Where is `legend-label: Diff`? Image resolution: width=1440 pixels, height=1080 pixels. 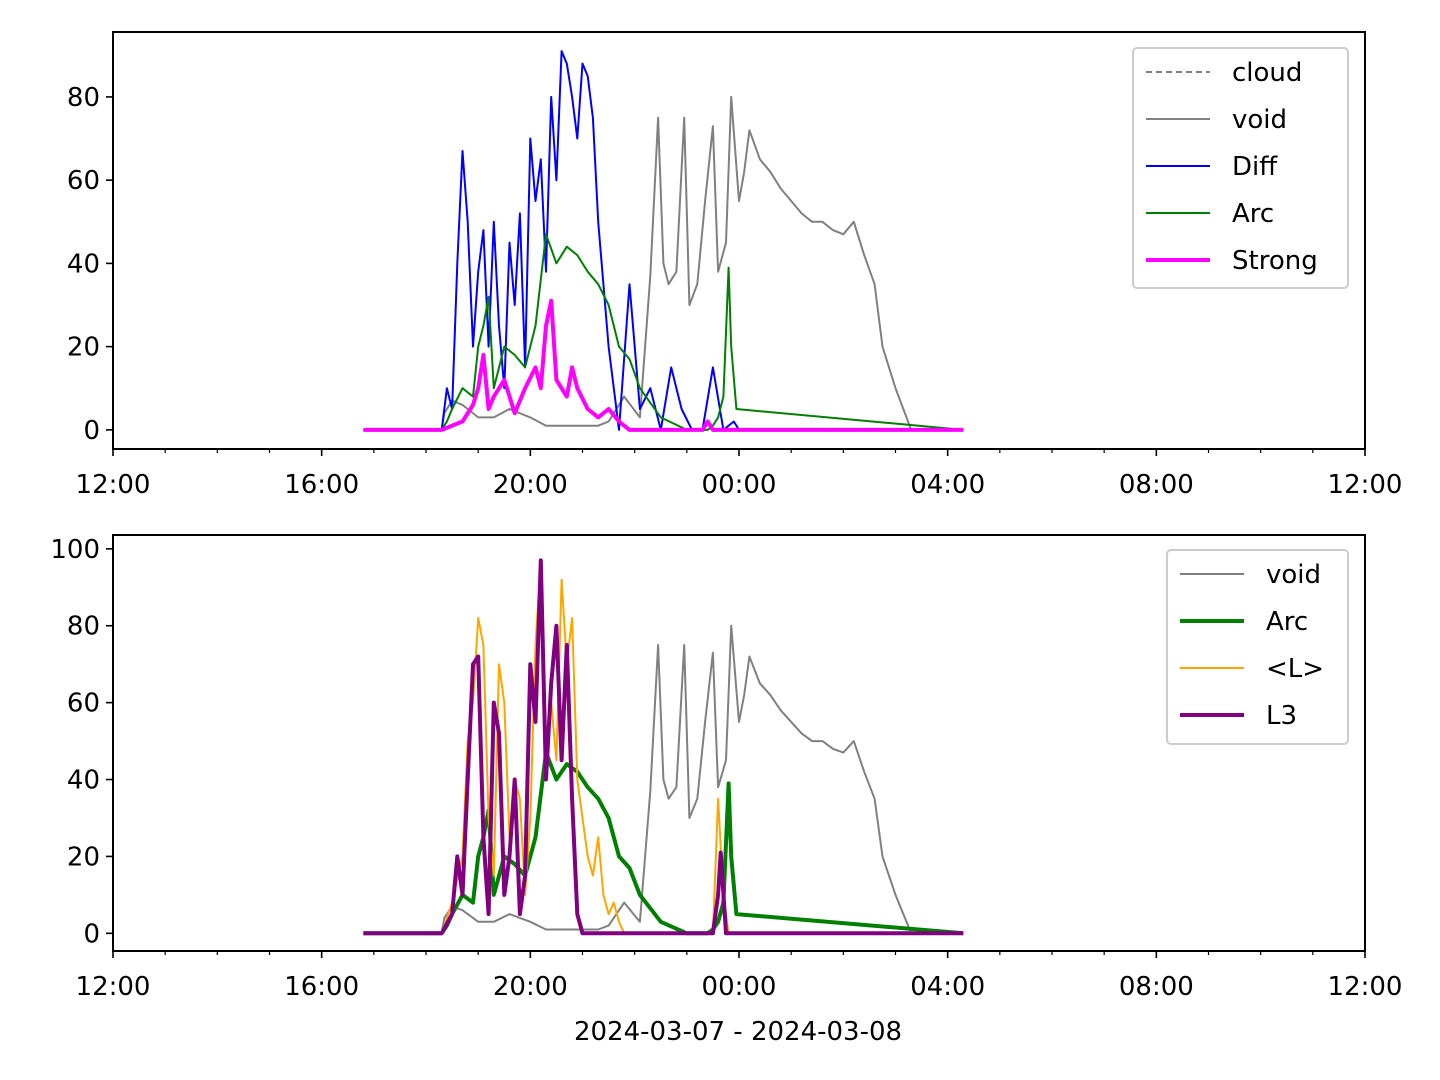 legend-label: Diff is located at coordinates (1255, 167).